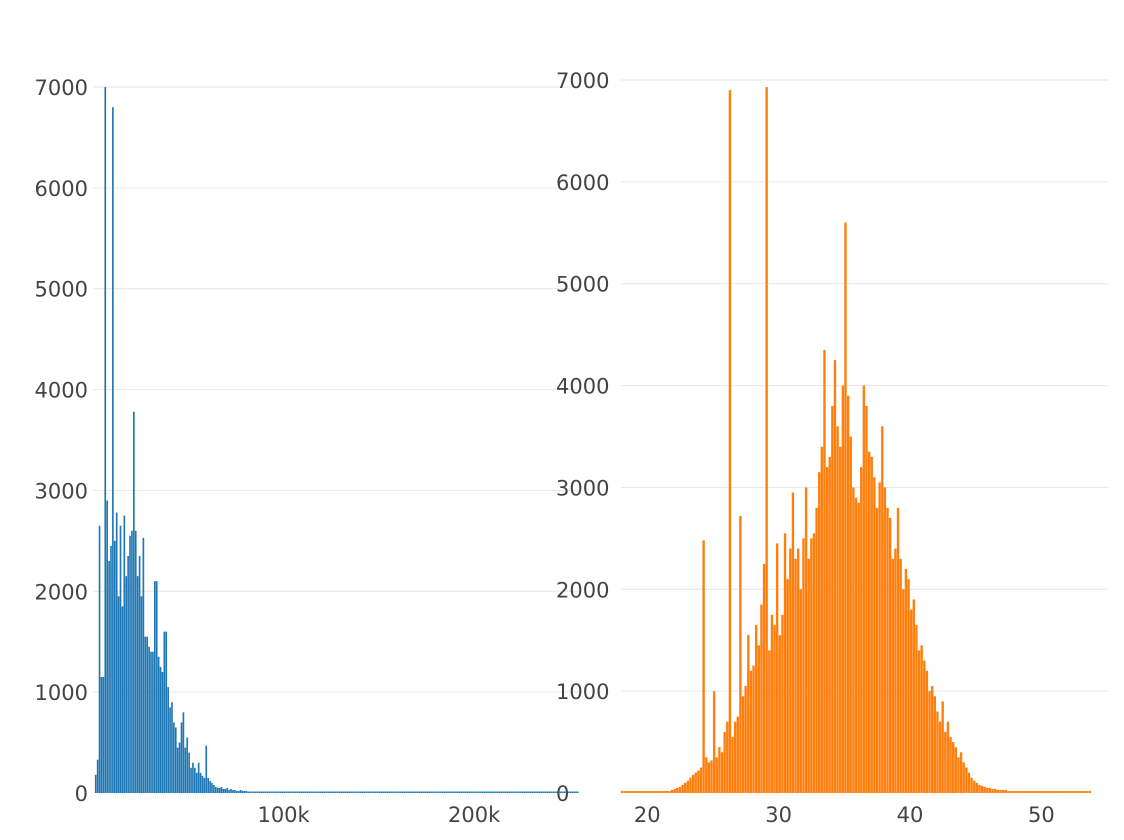 This screenshot has height=840, width=1124. What do you see at coordinates (582, 285) in the screenshot?
I see `y-tick-label: 5000` at bounding box center [582, 285].